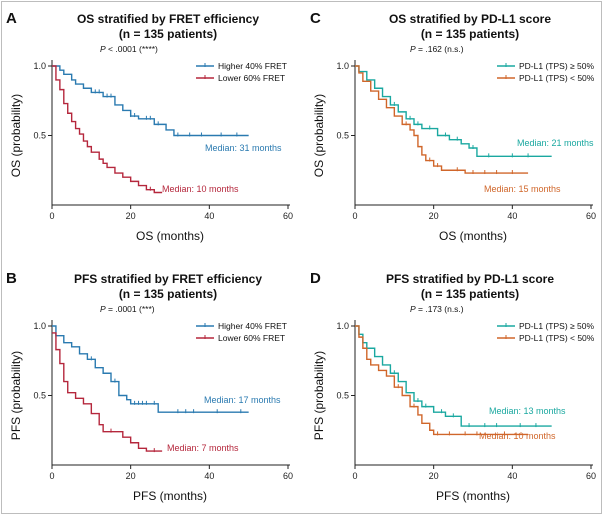 The width and height of the screenshot is (605, 517). I want to click on median-label: Median: 31 months, so click(243, 148).